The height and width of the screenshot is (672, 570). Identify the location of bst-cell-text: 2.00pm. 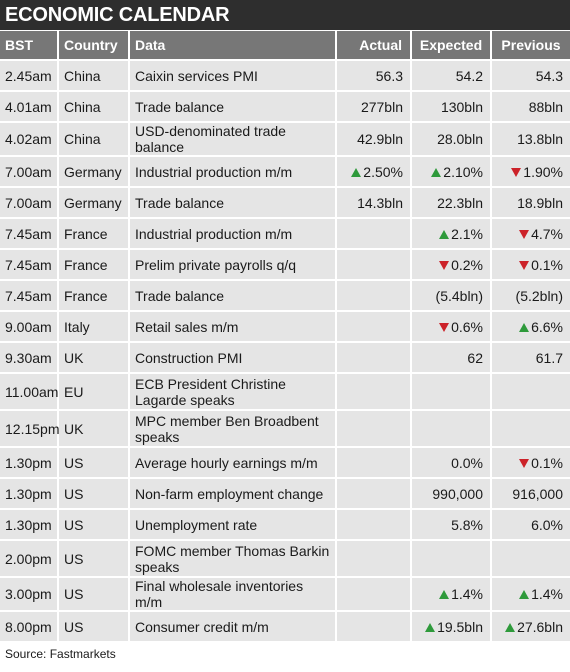
(28, 558).